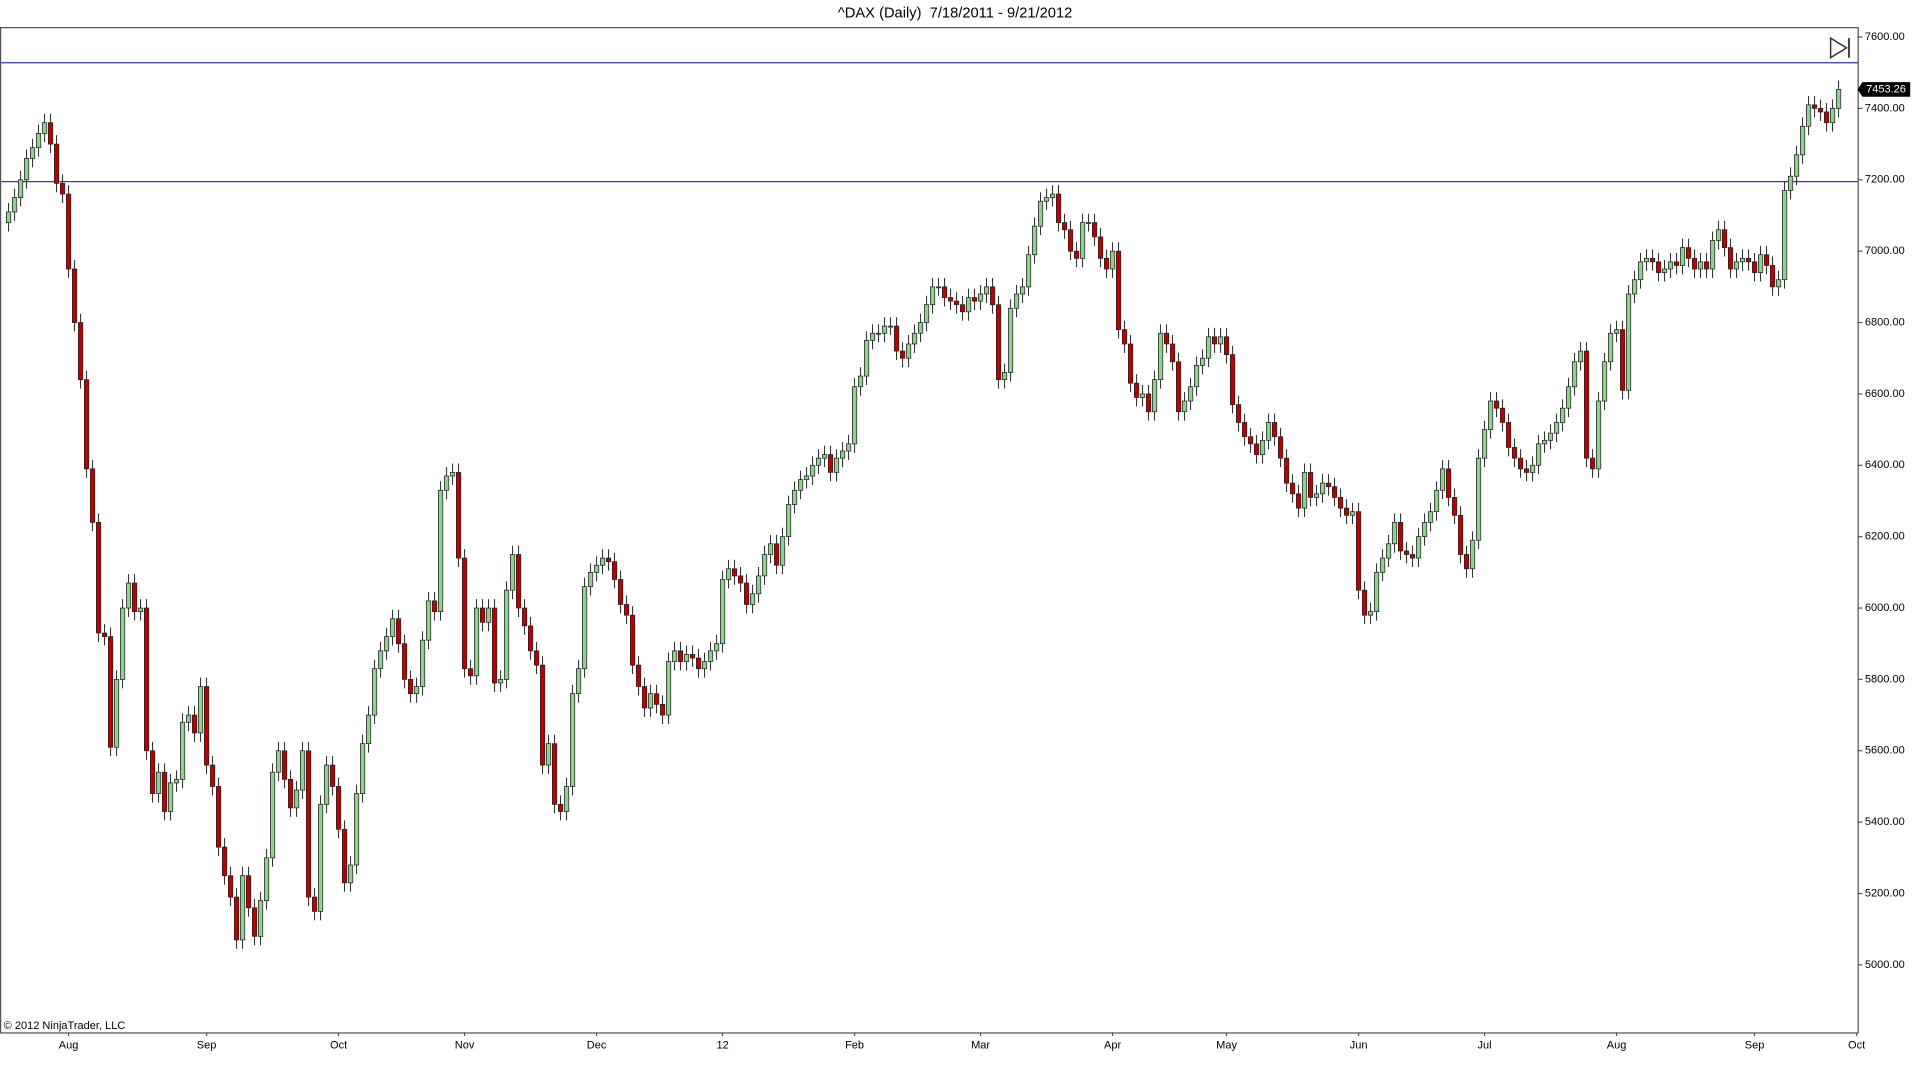 Image resolution: width=1920 pixels, height=1079 pixels. I want to click on x-tick-label: Aug, so click(1617, 1046).